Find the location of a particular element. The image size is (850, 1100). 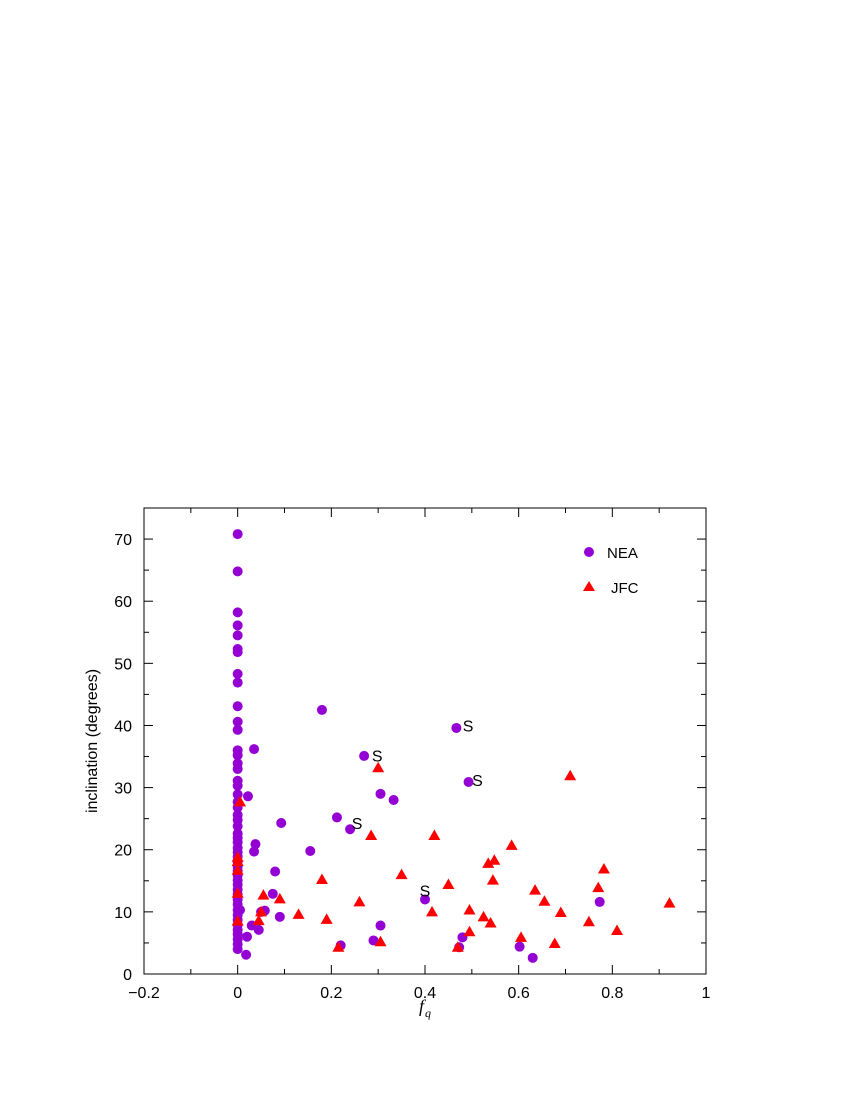

y-tick-label: 20 is located at coordinates (123, 851).